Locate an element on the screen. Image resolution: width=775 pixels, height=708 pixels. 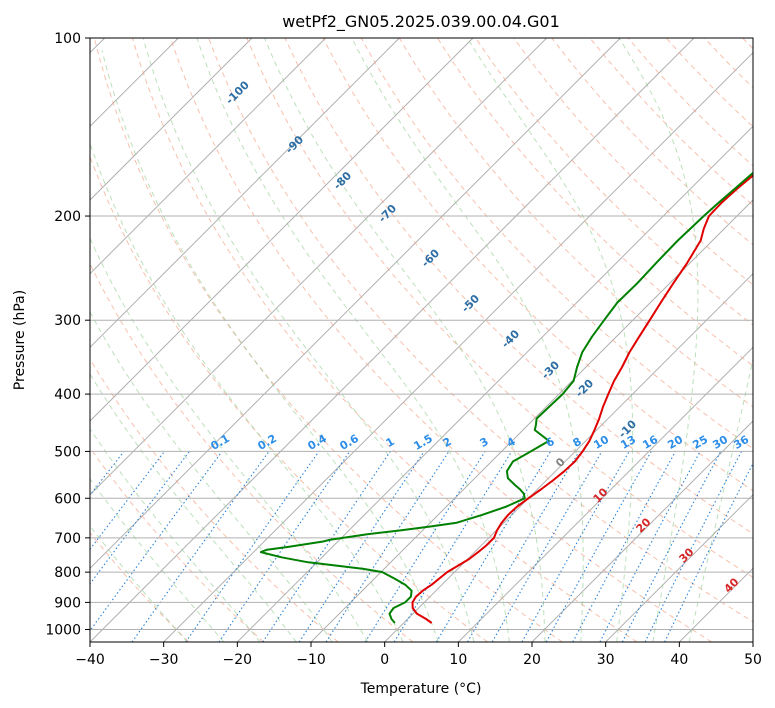
y-tick-label: 300 is located at coordinates (67, 321).